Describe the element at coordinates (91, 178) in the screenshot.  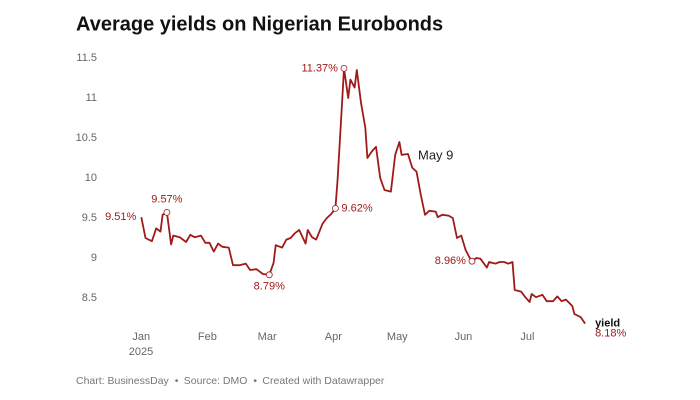
I see `y-tick-label: 10` at that location.